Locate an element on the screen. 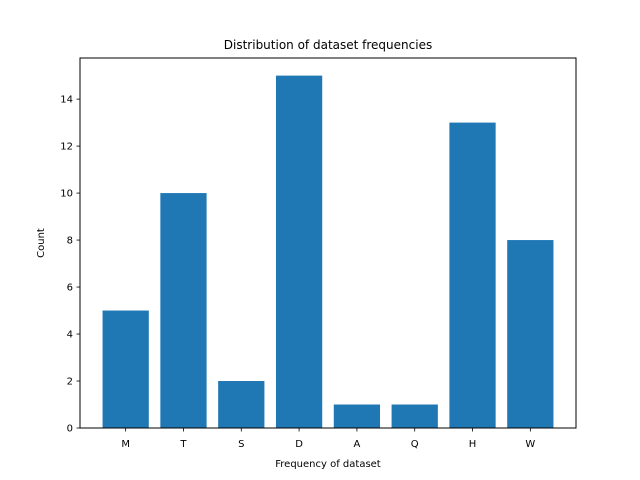  x-tick-label: T is located at coordinates (183, 444).